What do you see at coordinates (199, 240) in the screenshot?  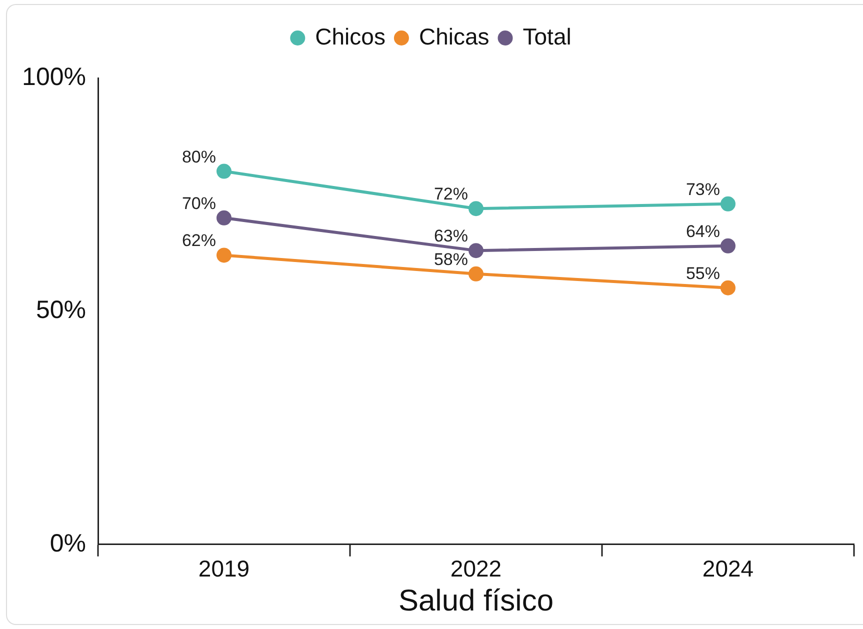 I see `data-label: 62%` at bounding box center [199, 240].